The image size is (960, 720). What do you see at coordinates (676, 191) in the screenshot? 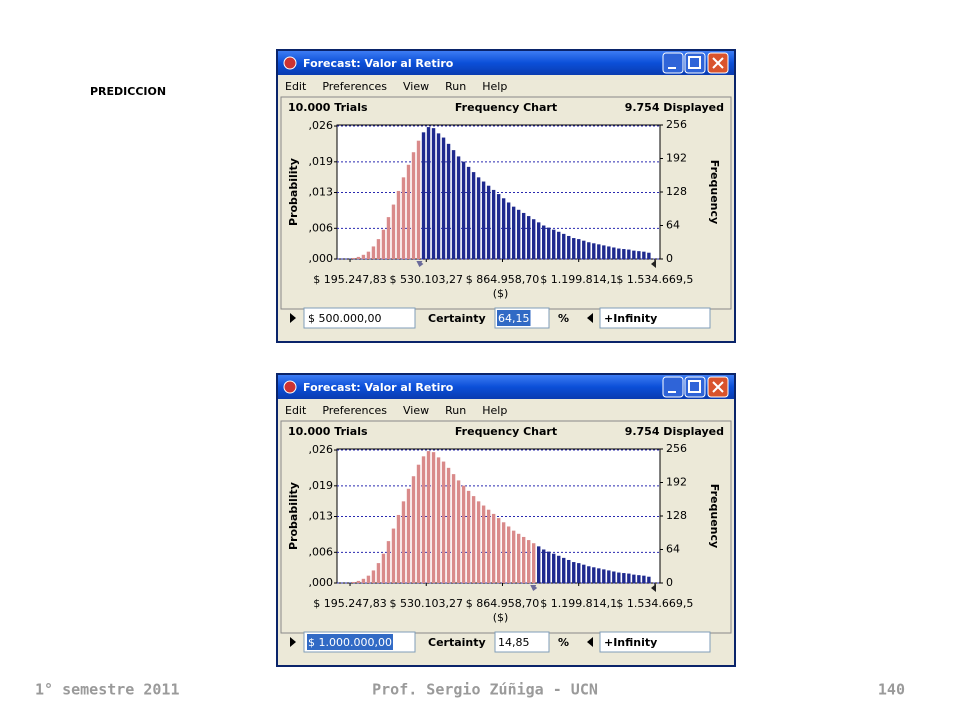
I see `y2-tick-label: 128` at bounding box center [676, 191].